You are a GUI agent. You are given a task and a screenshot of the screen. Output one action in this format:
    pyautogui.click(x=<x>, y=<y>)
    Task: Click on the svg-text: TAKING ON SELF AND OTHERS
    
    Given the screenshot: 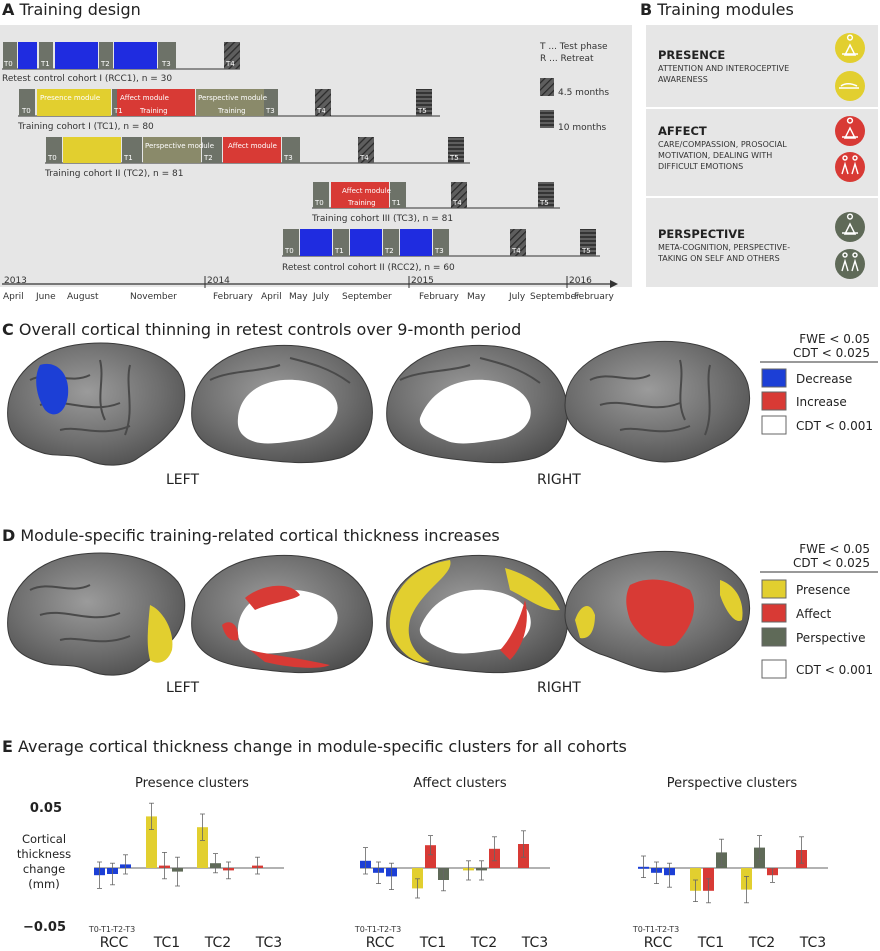 What is the action you would take?
    pyautogui.click(x=718, y=258)
    